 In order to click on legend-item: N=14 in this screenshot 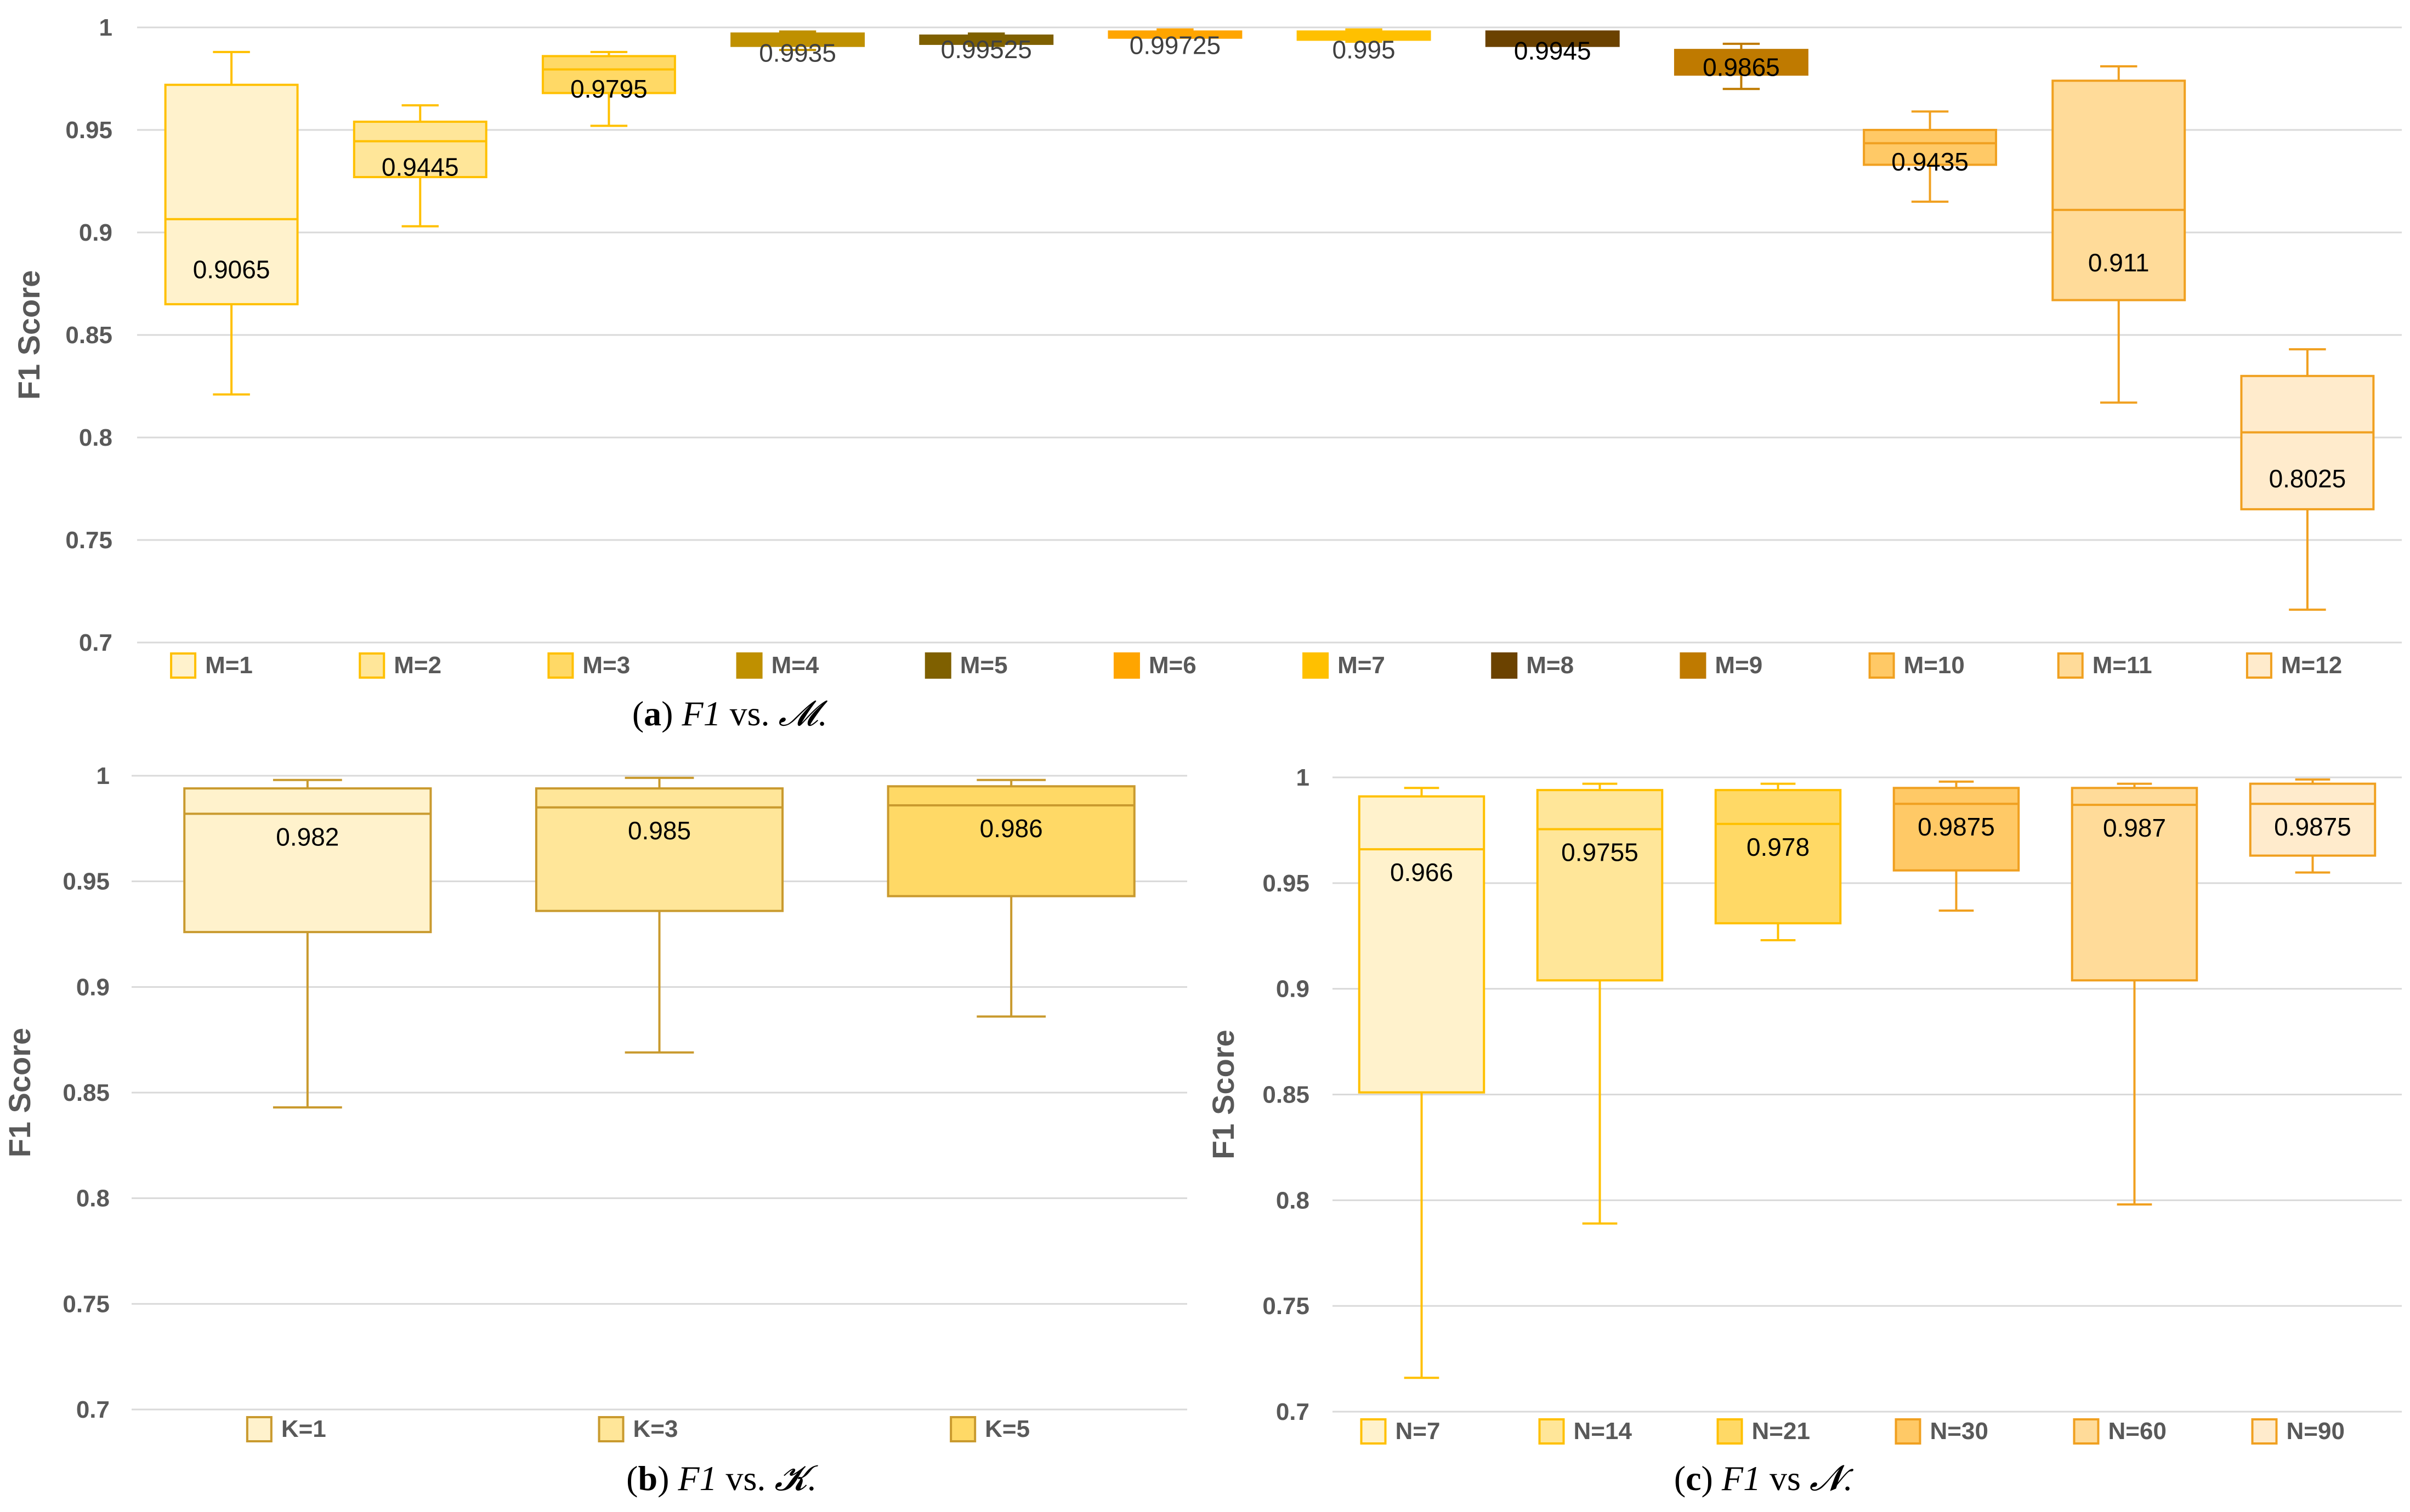, I will do `click(1585, 1432)`.